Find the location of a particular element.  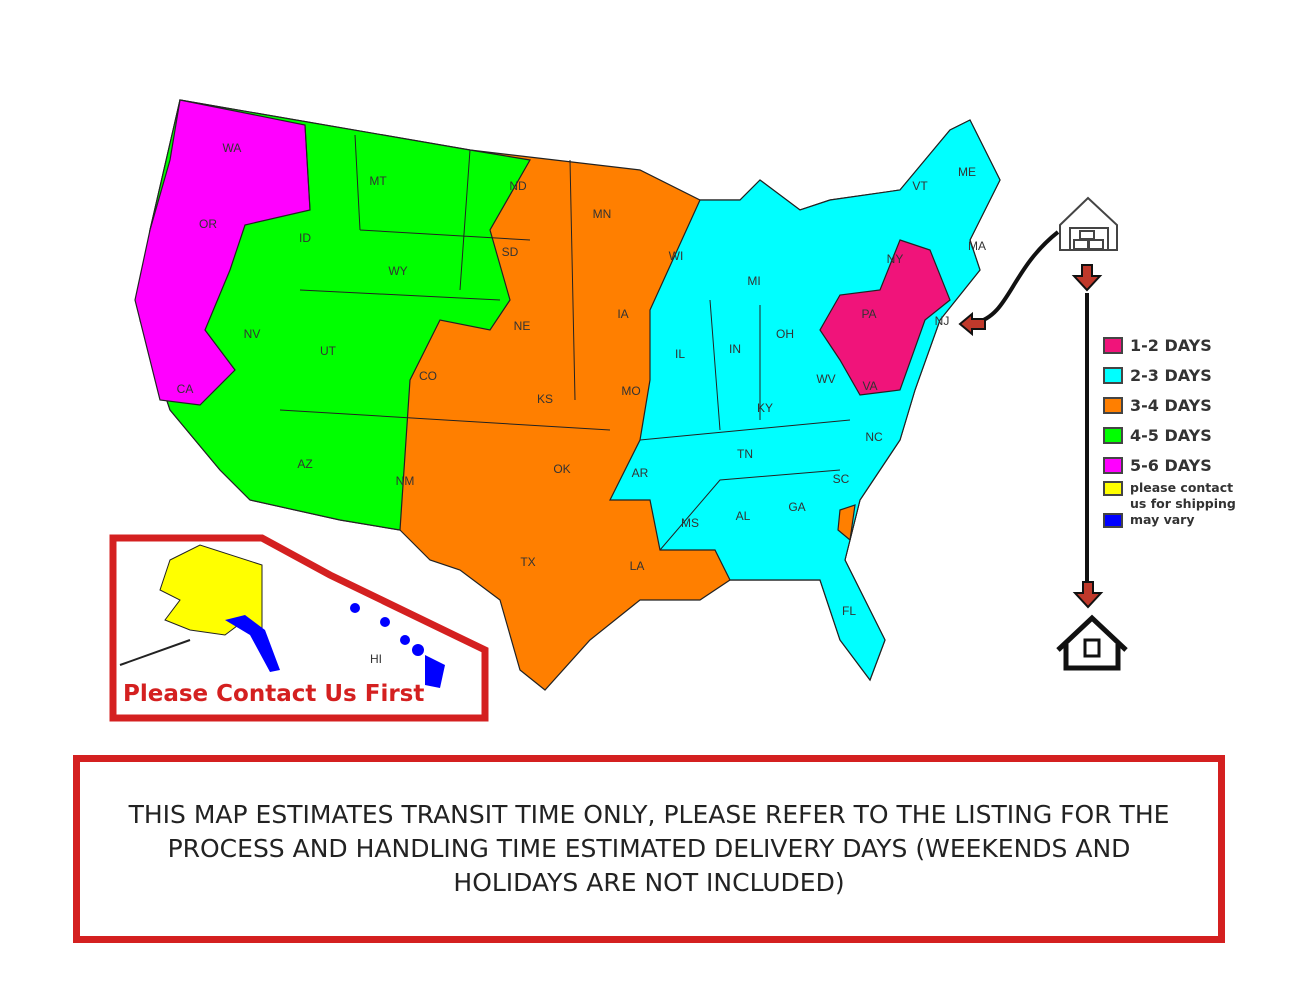

legend-item: may vary is located at coordinates (1169, 520).